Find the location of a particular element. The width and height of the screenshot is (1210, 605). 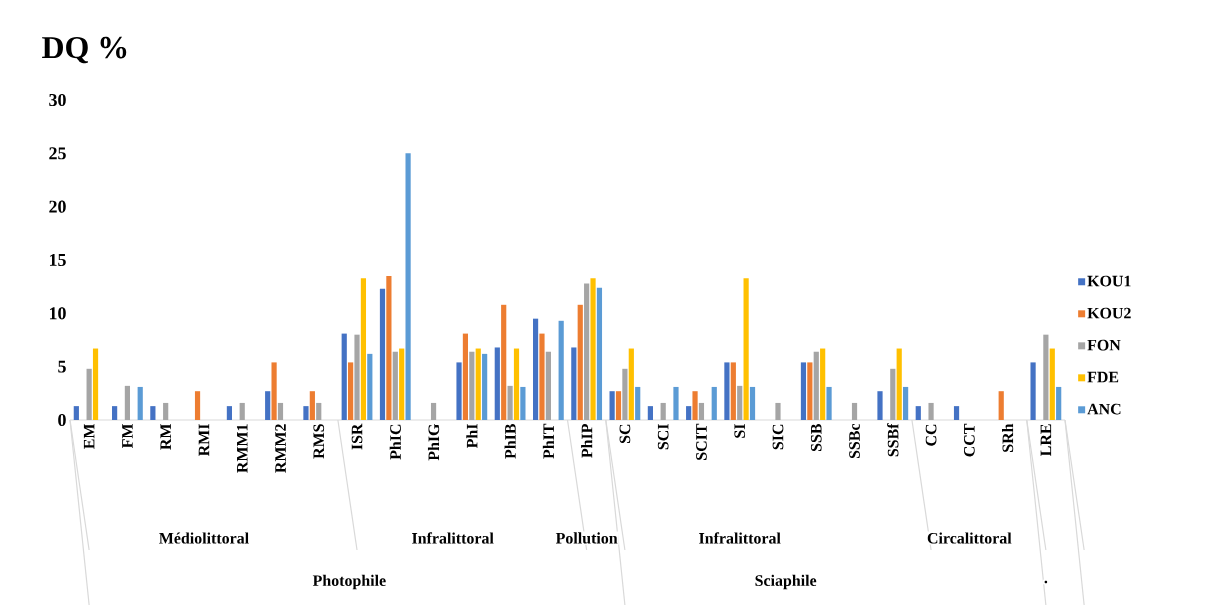

legend-label: KOU1 is located at coordinates (1109, 281).